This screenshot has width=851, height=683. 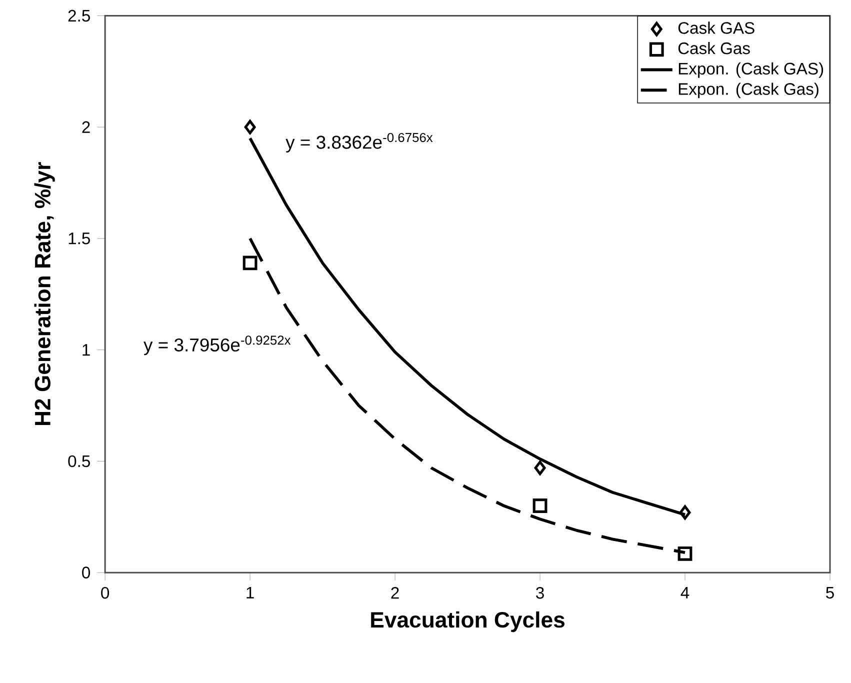 What do you see at coordinates (86, 572) in the screenshot?
I see `y-tick-label: 0` at bounding box center [86, 572].